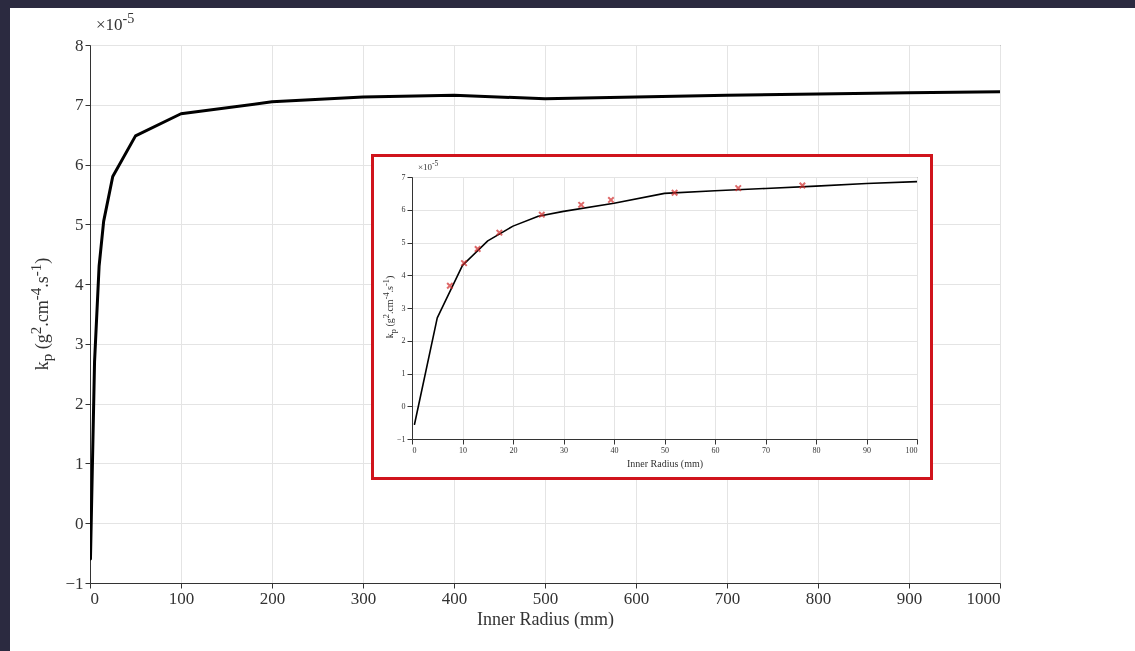 The height and width of the screenshot is (651, 1135). Describe the element at coordinates (665, 450) in the screenshot. I see `x-tick-label: 50` at that location.